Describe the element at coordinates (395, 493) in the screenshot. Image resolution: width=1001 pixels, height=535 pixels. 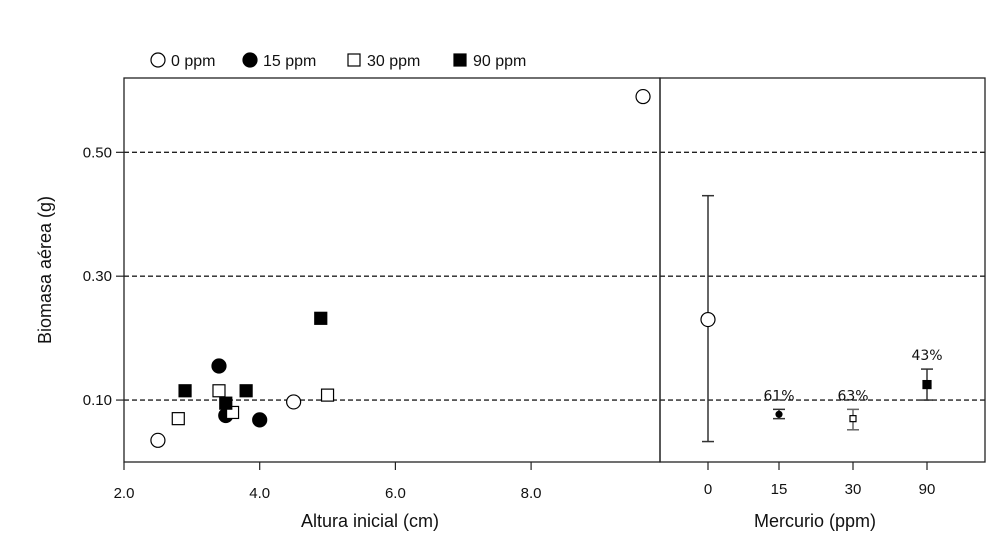
I see `x-tick-label: 6.0` at that location.